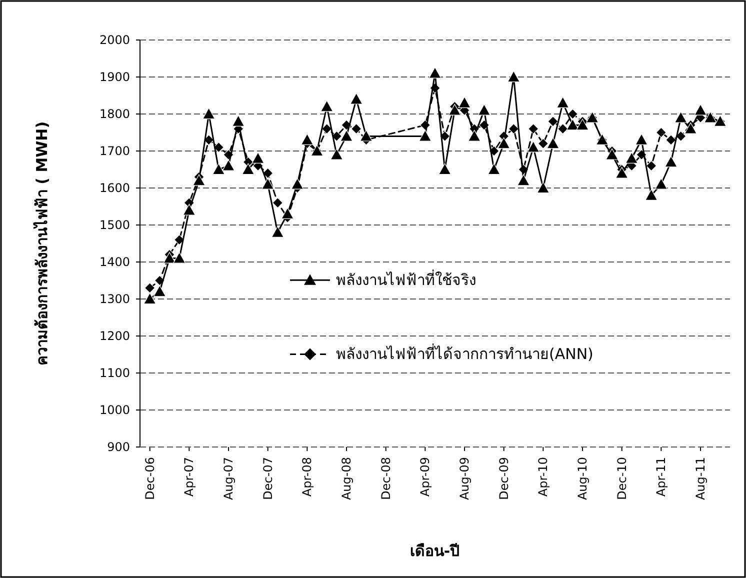  Describe the element at coordinates (621, 478) in the screenshot. I see `x-tick-label: Dec-10` at that location.